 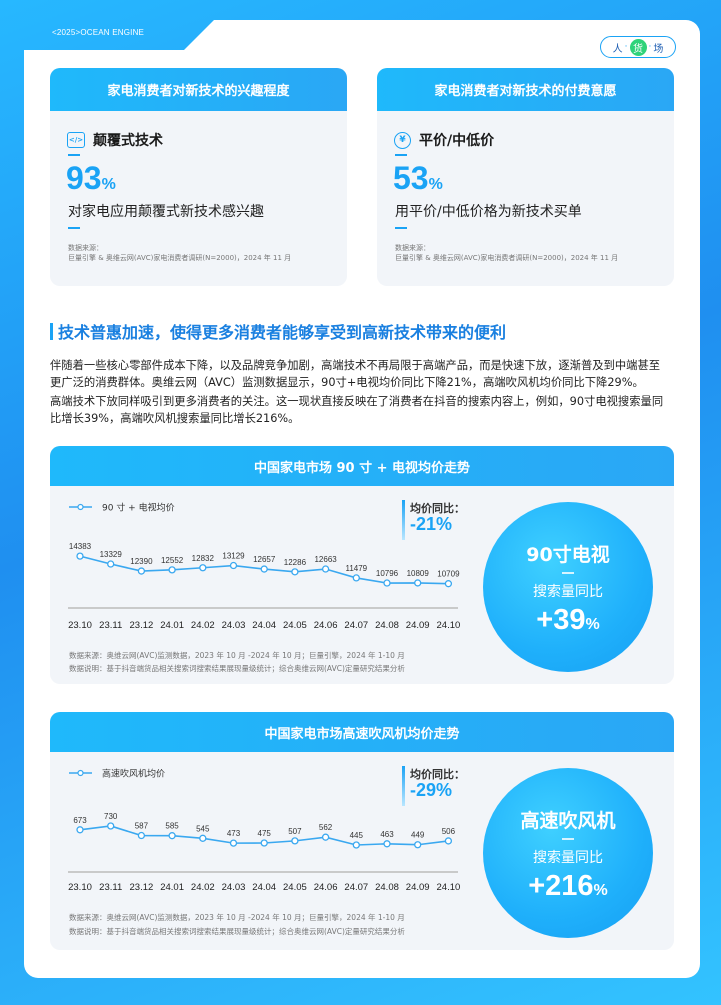 I want to click on data-label: 445, so click(x=357, y=835).